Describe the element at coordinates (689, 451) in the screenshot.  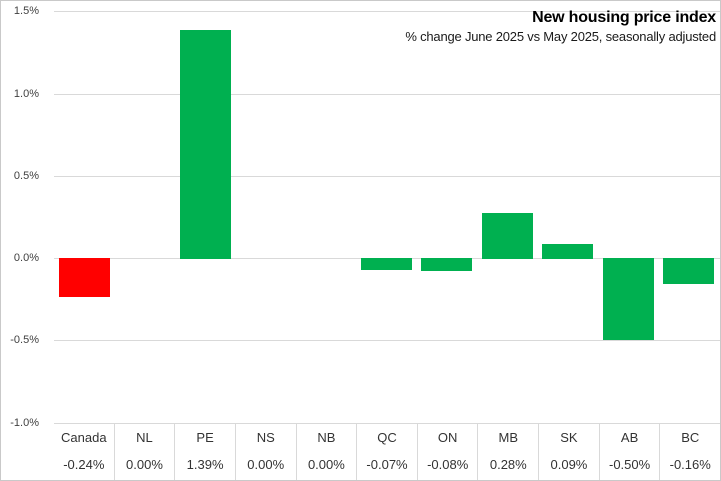
I see `table-column-bc: BC -0.16%` at that location.